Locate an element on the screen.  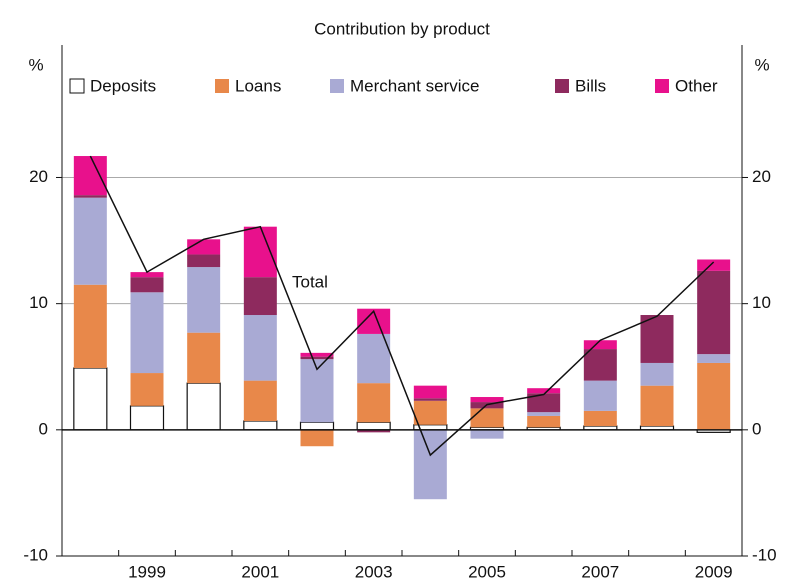
x-tick-label: 2009 is located at coordinates (714, 571).